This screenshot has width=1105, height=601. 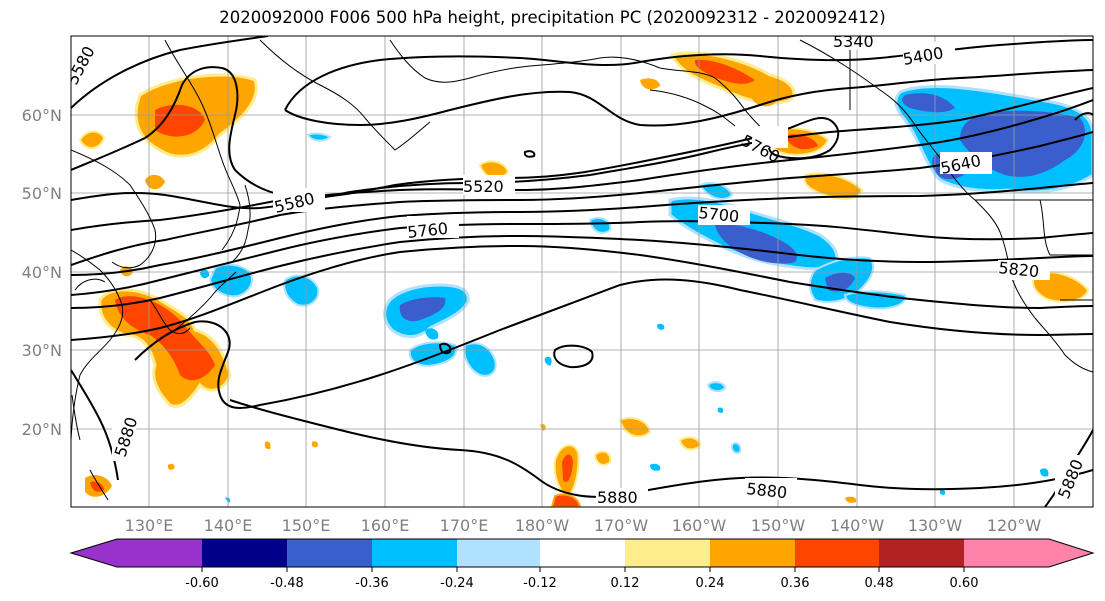 I want to click on colorbar-tick-label: -0.24, so click(x=457, y=583).